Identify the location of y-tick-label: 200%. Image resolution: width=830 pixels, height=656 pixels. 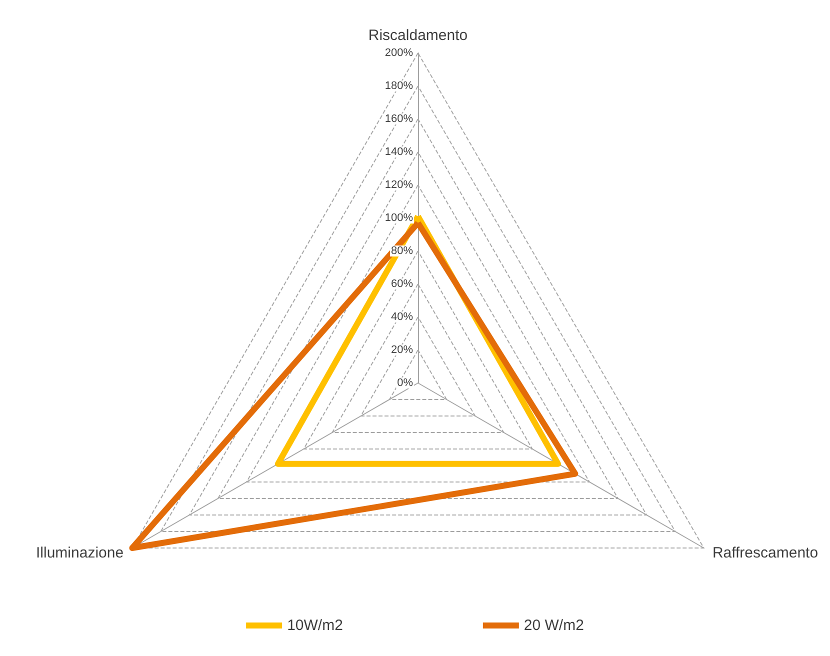
(399, 53).